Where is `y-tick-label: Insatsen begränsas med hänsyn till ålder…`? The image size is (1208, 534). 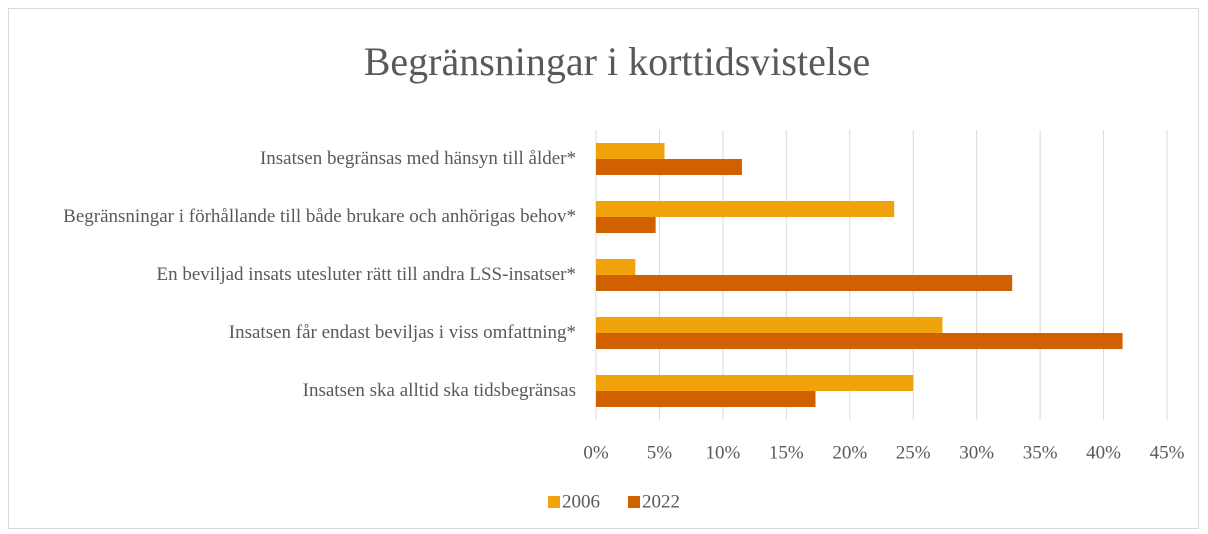 y-tick-label: Insatsen begränsas med hänsyn till ålder… is located at coordinates (417, 158).